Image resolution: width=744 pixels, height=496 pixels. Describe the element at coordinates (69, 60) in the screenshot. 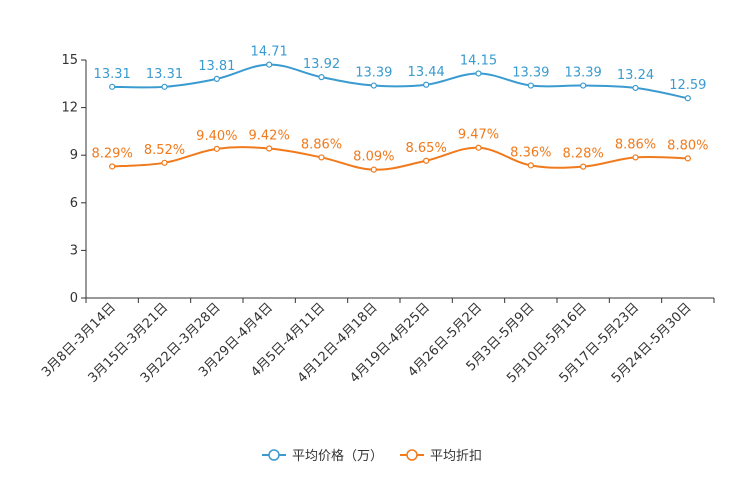

I see `y-tick-label: 15` at that location.